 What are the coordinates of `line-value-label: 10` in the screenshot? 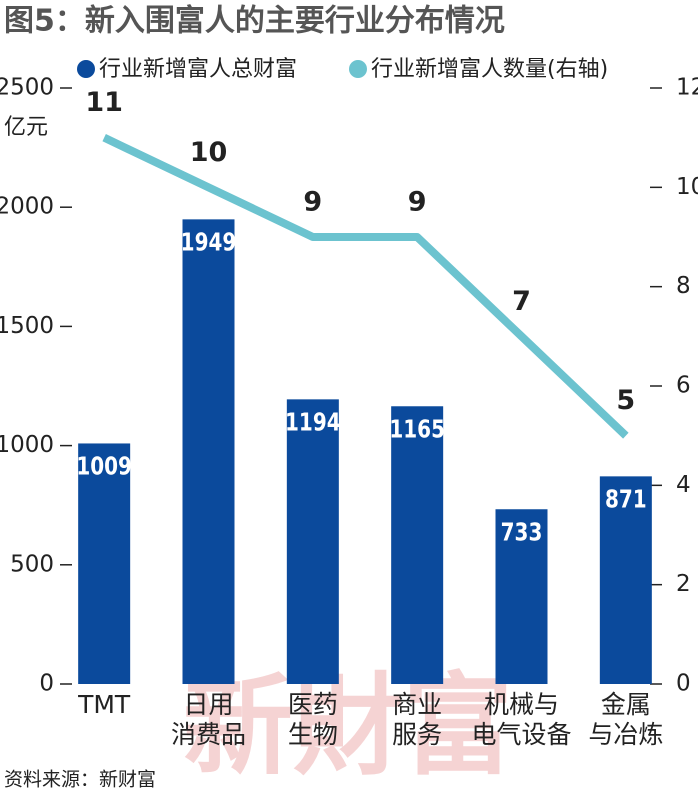 It's located at (209, 152).